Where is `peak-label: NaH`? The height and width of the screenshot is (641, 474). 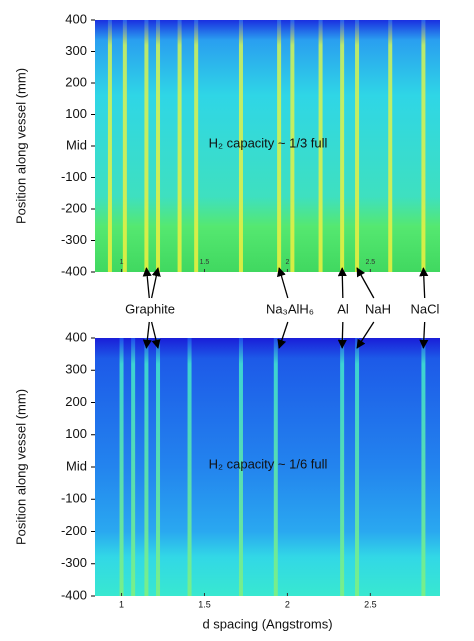
peak-label: NaH is located at coordinates (378, 308).